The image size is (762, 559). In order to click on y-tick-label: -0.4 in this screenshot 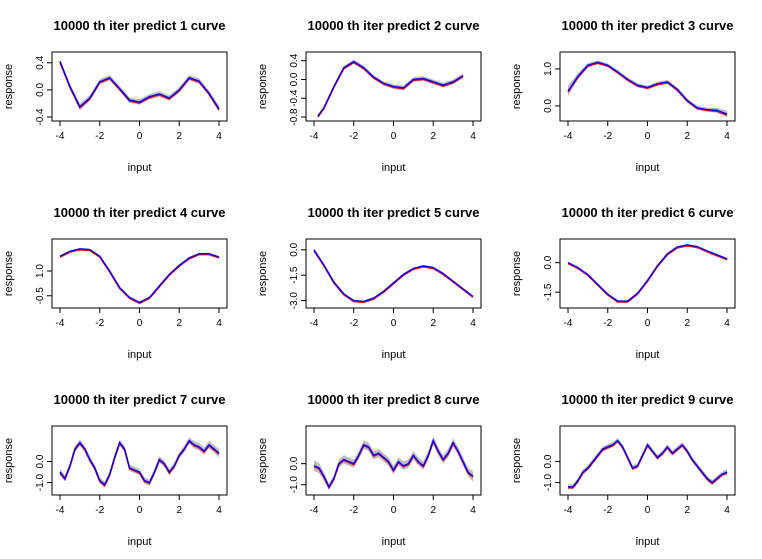, I will do `click(40, 117)`.